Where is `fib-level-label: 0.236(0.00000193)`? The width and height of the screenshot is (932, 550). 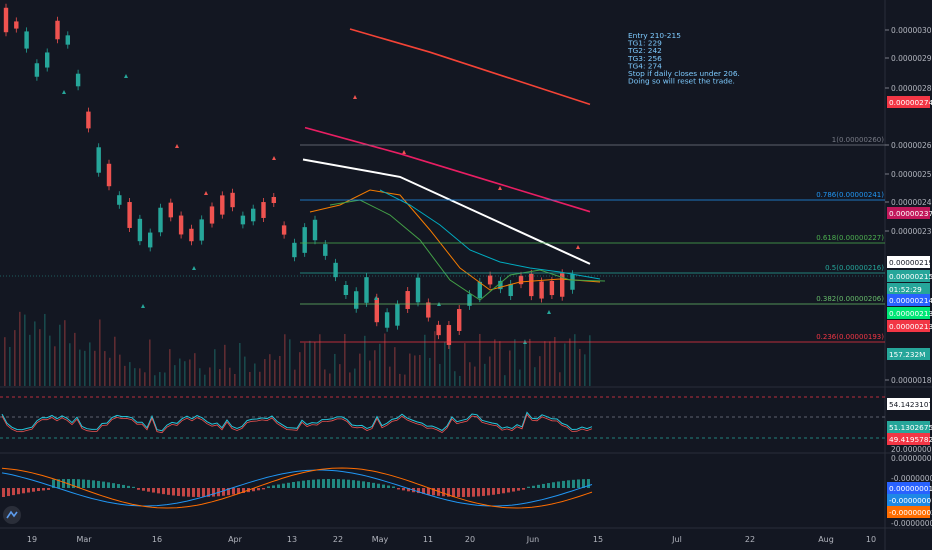
fib-level-label: 0.236(0.00000193) is located at coordinates (850, 337).